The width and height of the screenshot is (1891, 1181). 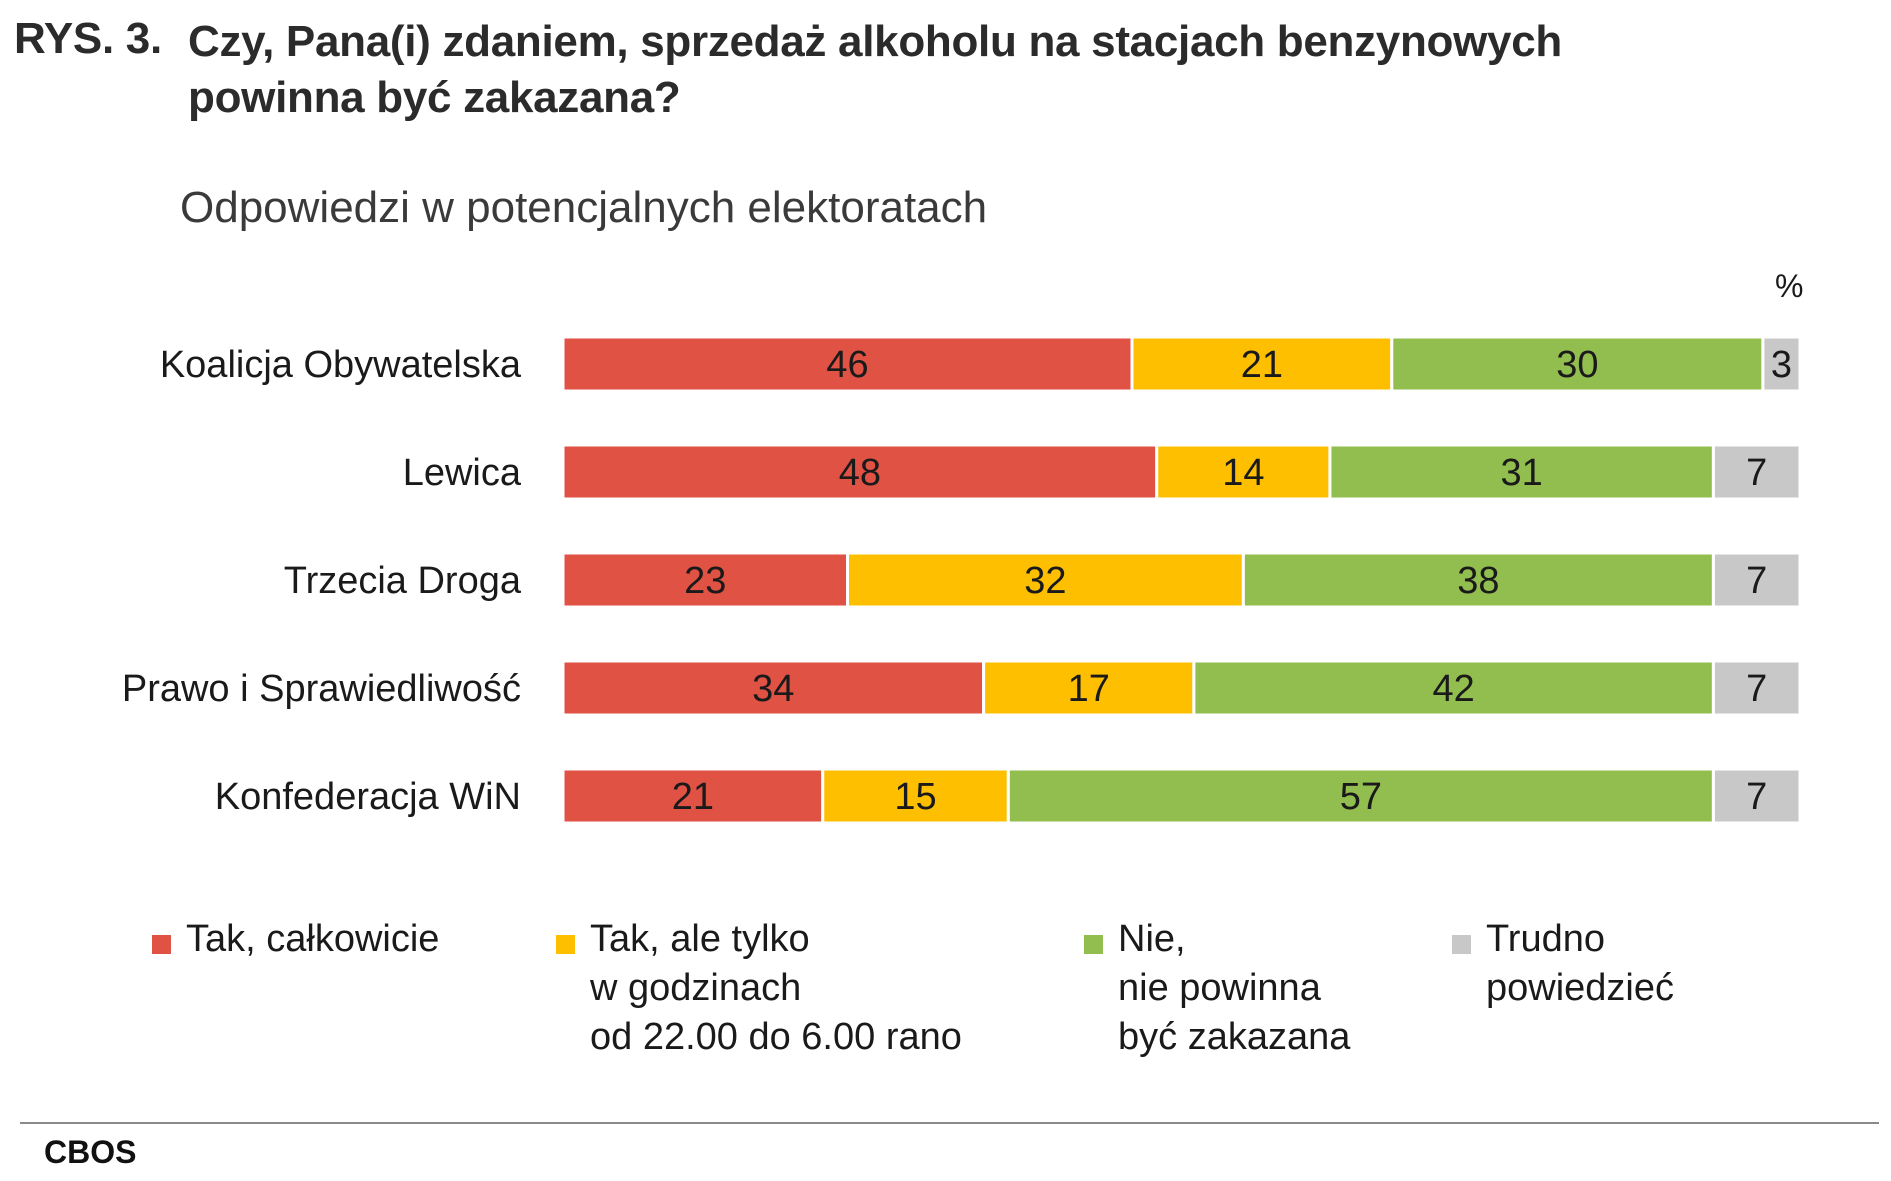 I want to click on category-label: Koalicja Obywatelska, so click(x=341, y=365).